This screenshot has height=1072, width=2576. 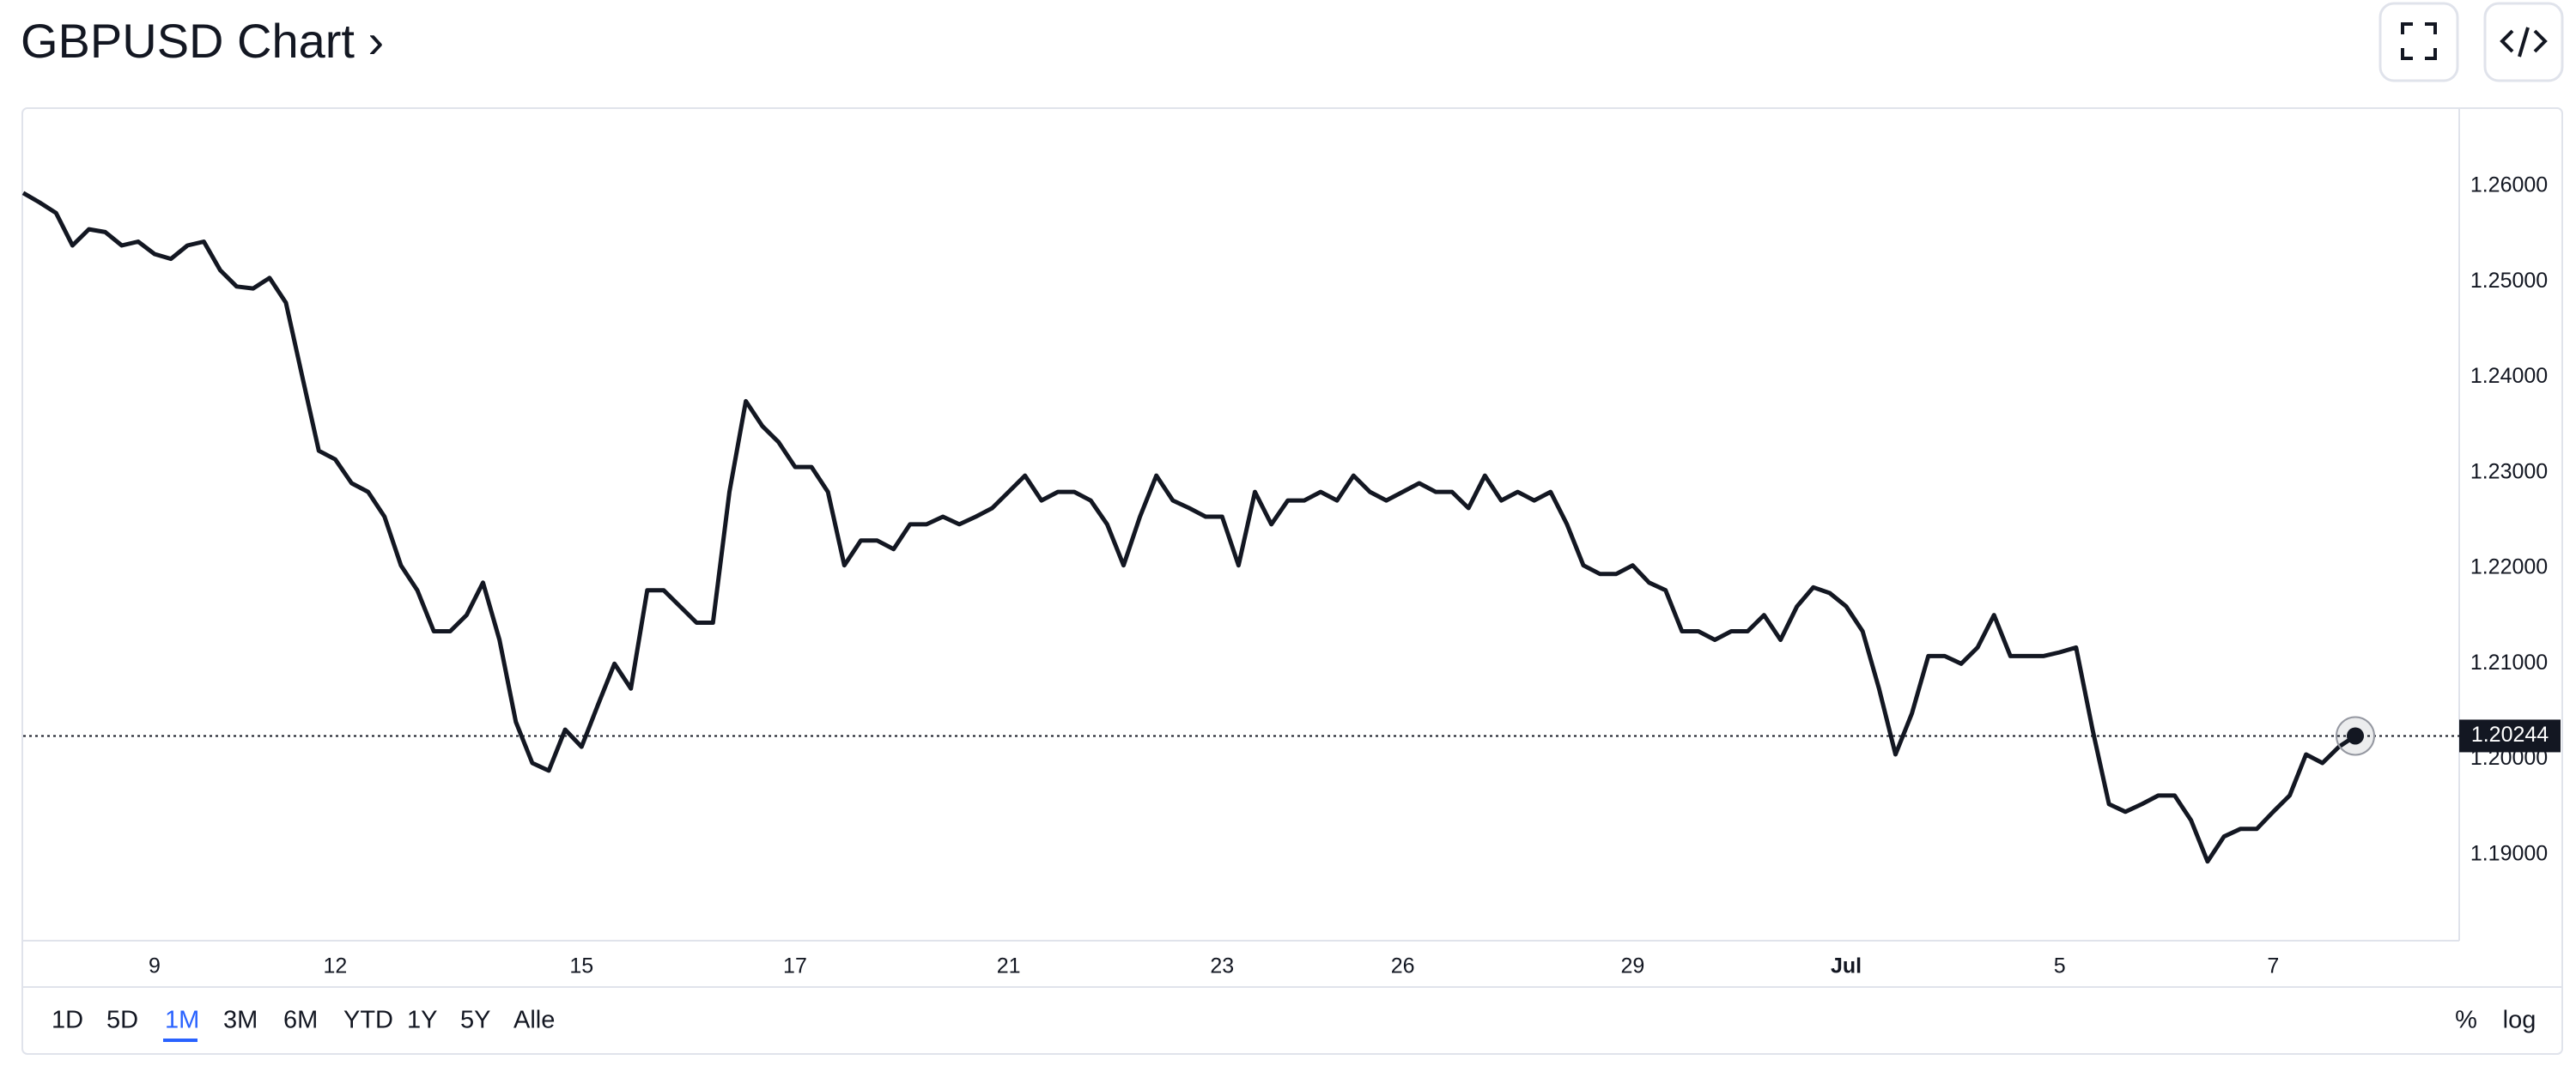 I want to click on current-price-label: 1.20244, so click(x=2510, y=735).